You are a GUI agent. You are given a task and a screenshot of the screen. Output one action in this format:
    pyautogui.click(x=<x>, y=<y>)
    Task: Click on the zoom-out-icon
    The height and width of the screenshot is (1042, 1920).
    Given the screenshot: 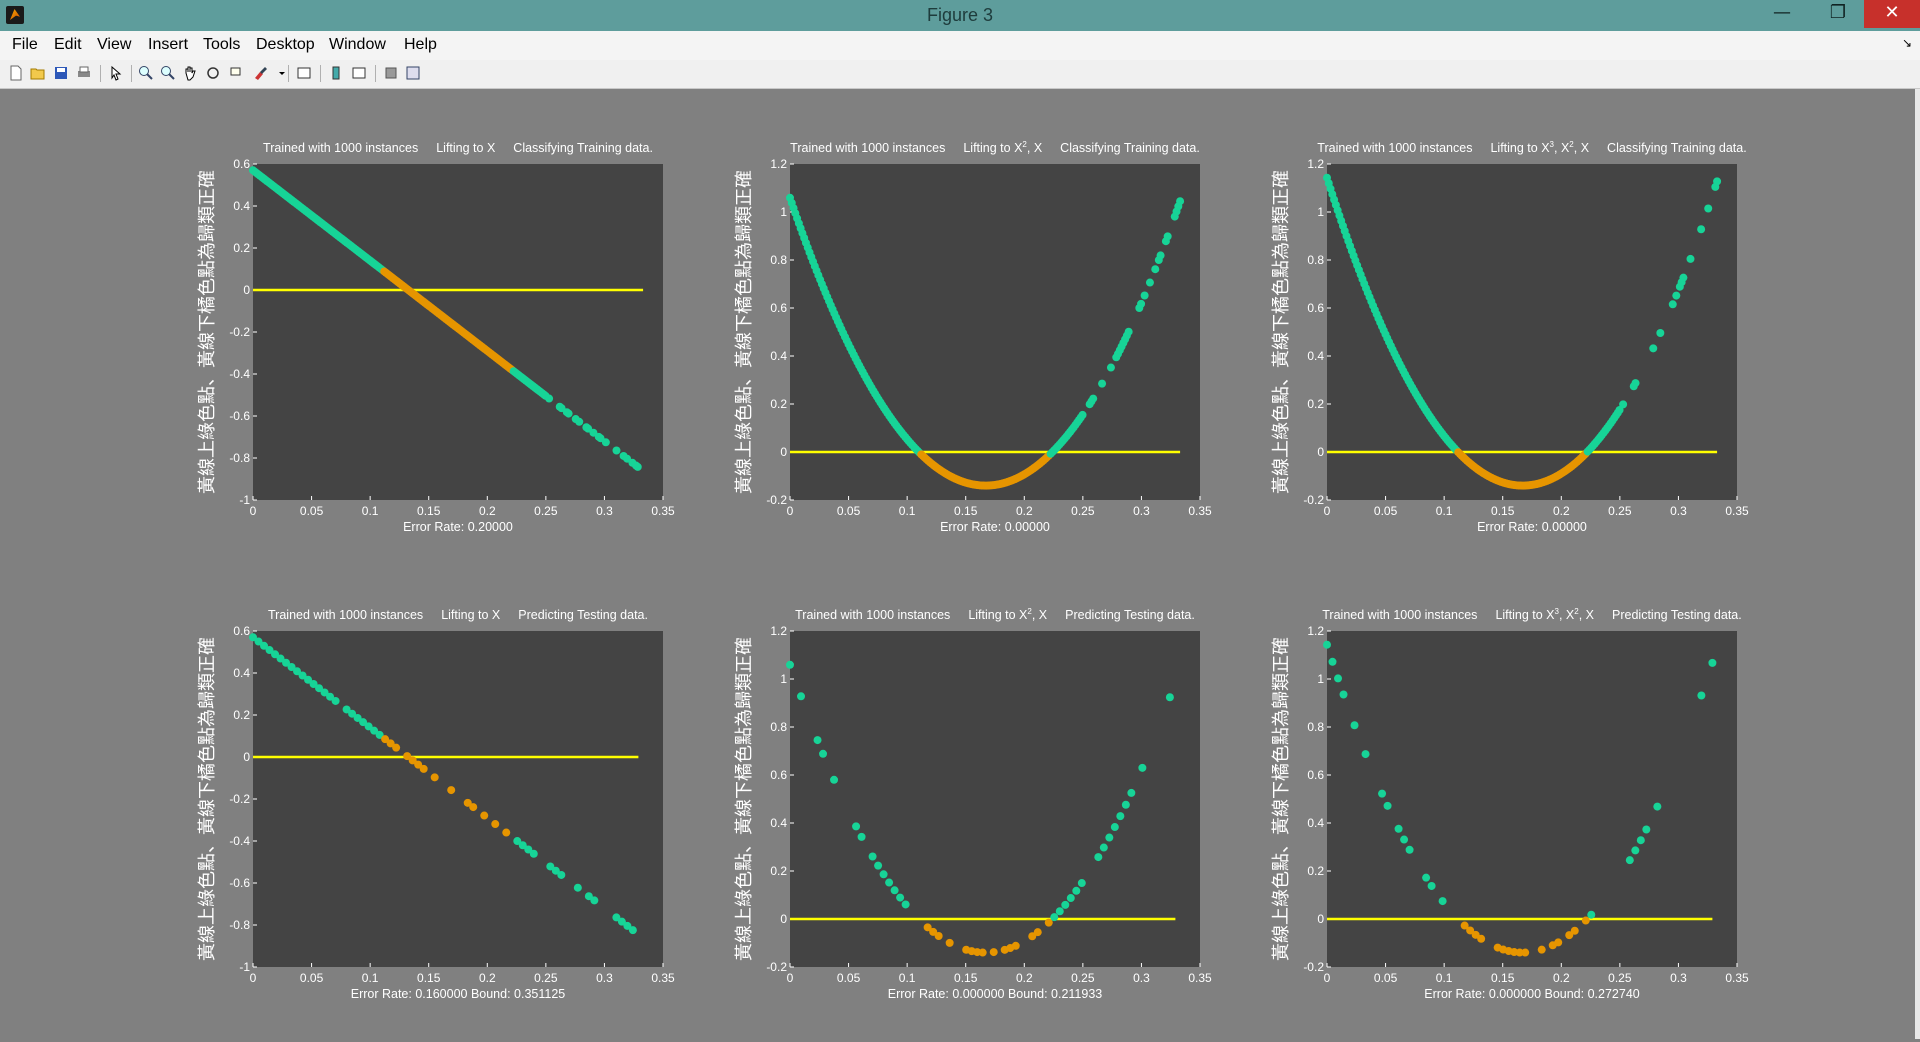 What is the action you would take?
    pyautogui.click(x=168, y=73)
    